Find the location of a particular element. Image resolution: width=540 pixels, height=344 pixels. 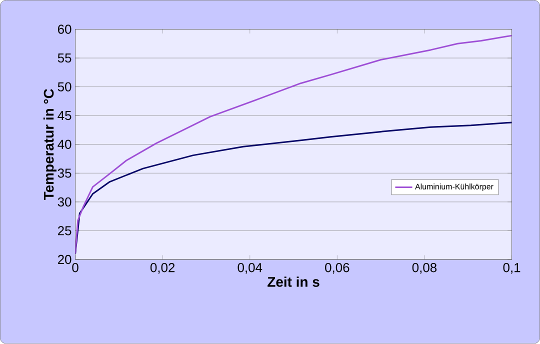

y-tick-label: 60 is located at coordinates (65, 29).